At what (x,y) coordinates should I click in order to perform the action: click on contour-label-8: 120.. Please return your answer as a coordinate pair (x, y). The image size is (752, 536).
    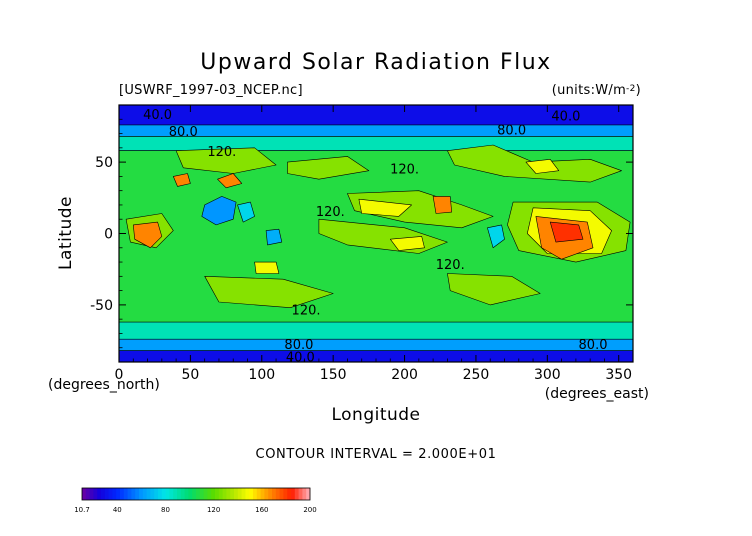
    Looking at the image, I should click on (306, 311).